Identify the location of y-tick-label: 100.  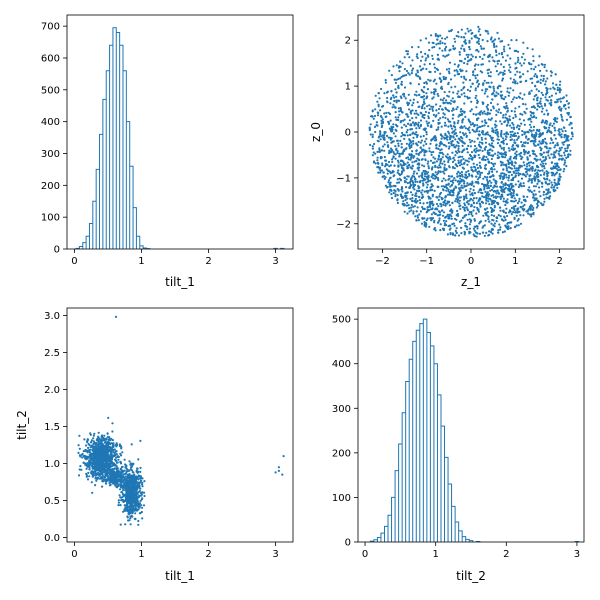
(50, 218).